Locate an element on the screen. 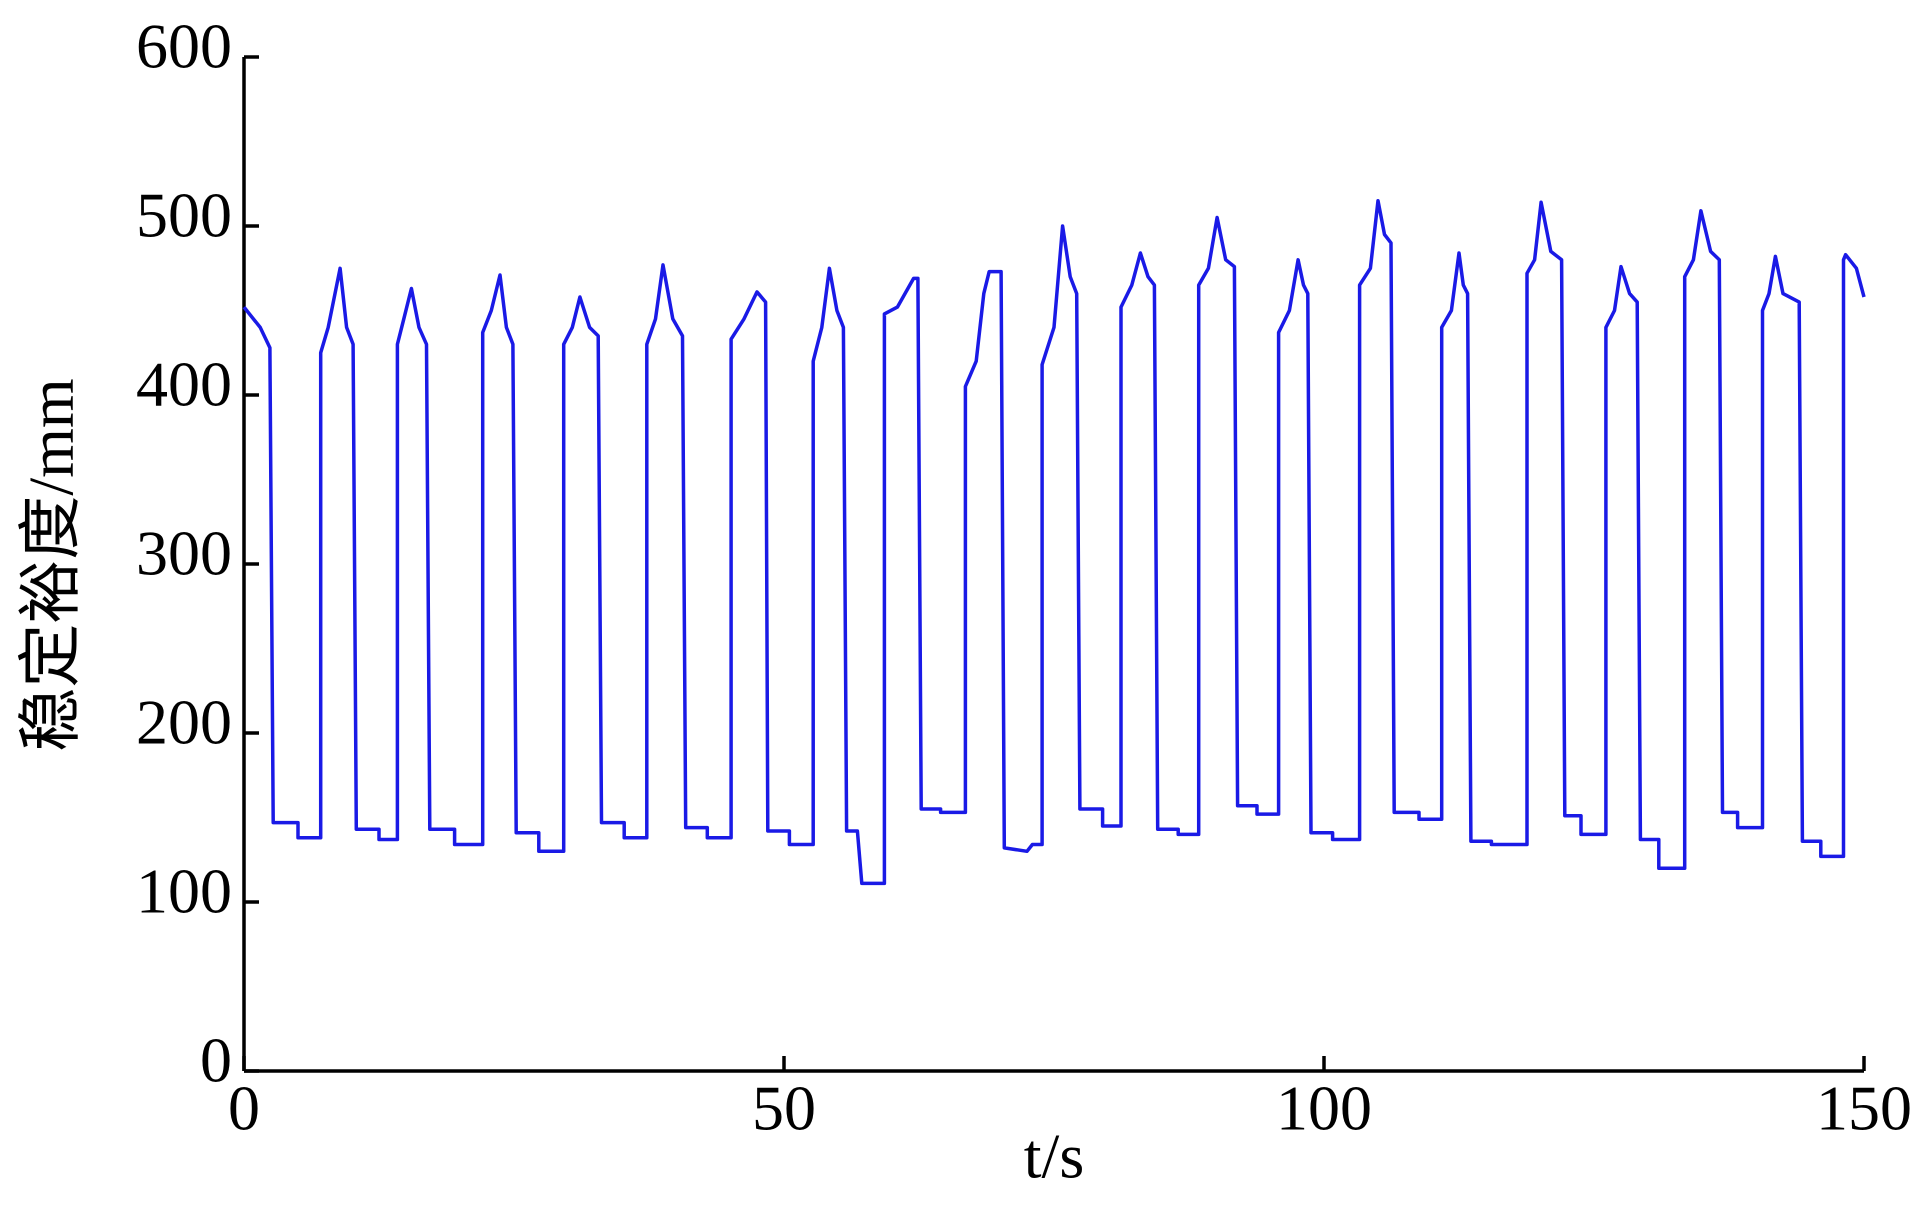 This screenshot has width=1925, height=1206. y-tick-label: 0 is located at coordinates (216, 1060).